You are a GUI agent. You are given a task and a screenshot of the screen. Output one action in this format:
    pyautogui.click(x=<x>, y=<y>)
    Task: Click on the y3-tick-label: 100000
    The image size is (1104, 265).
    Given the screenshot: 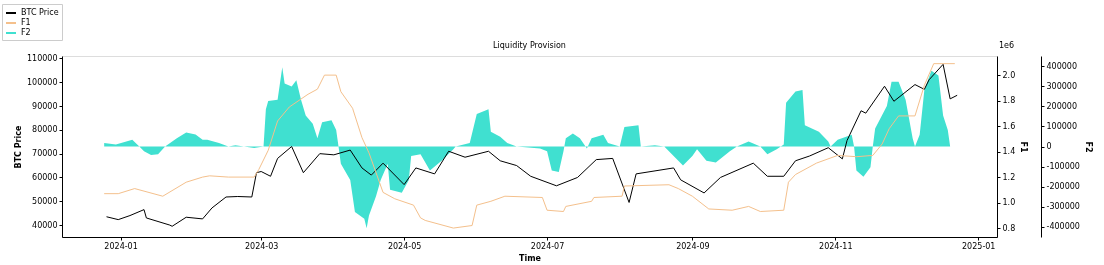 What is the action you would take?
    pyautogui.click(x=1062, y=126)
    